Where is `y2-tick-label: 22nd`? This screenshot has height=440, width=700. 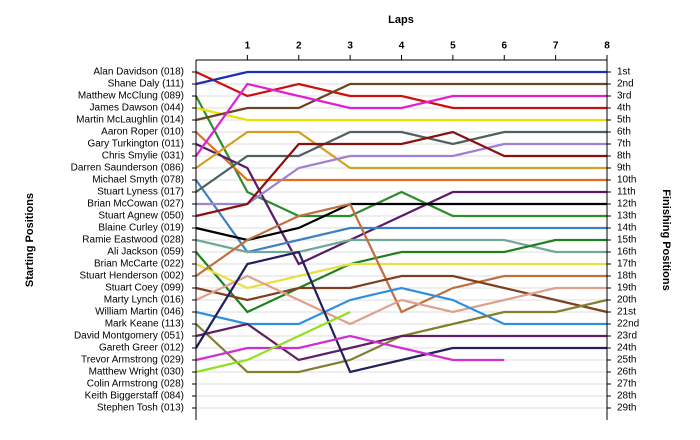
y2-tick-label: 22nd is located at coordinates (628, 324).